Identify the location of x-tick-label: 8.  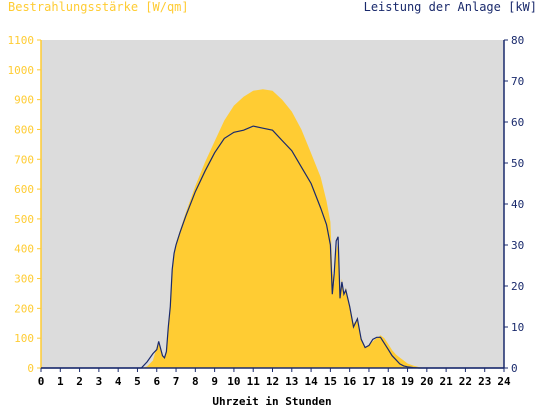
(195, 381).